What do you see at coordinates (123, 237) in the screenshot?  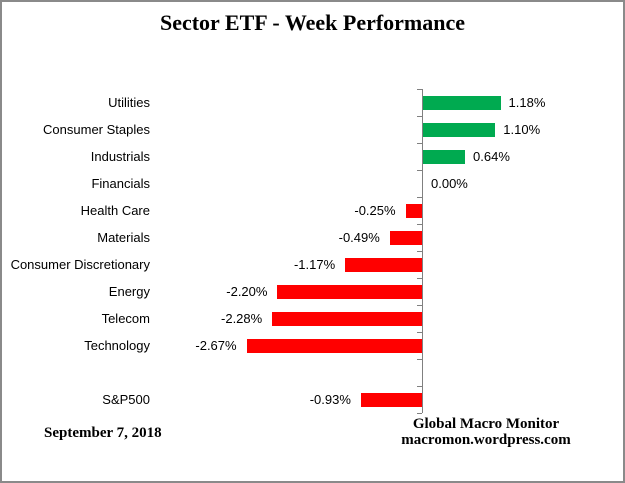 I see `category-label: Materials` at bounding box center [123, 237].